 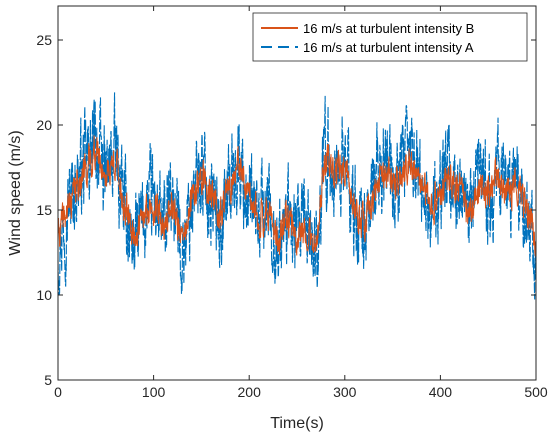 What do you see at coordinates (250, 392) in the screenshot?
I see `x-tick-label: 200` at bounding box center [250, 392].